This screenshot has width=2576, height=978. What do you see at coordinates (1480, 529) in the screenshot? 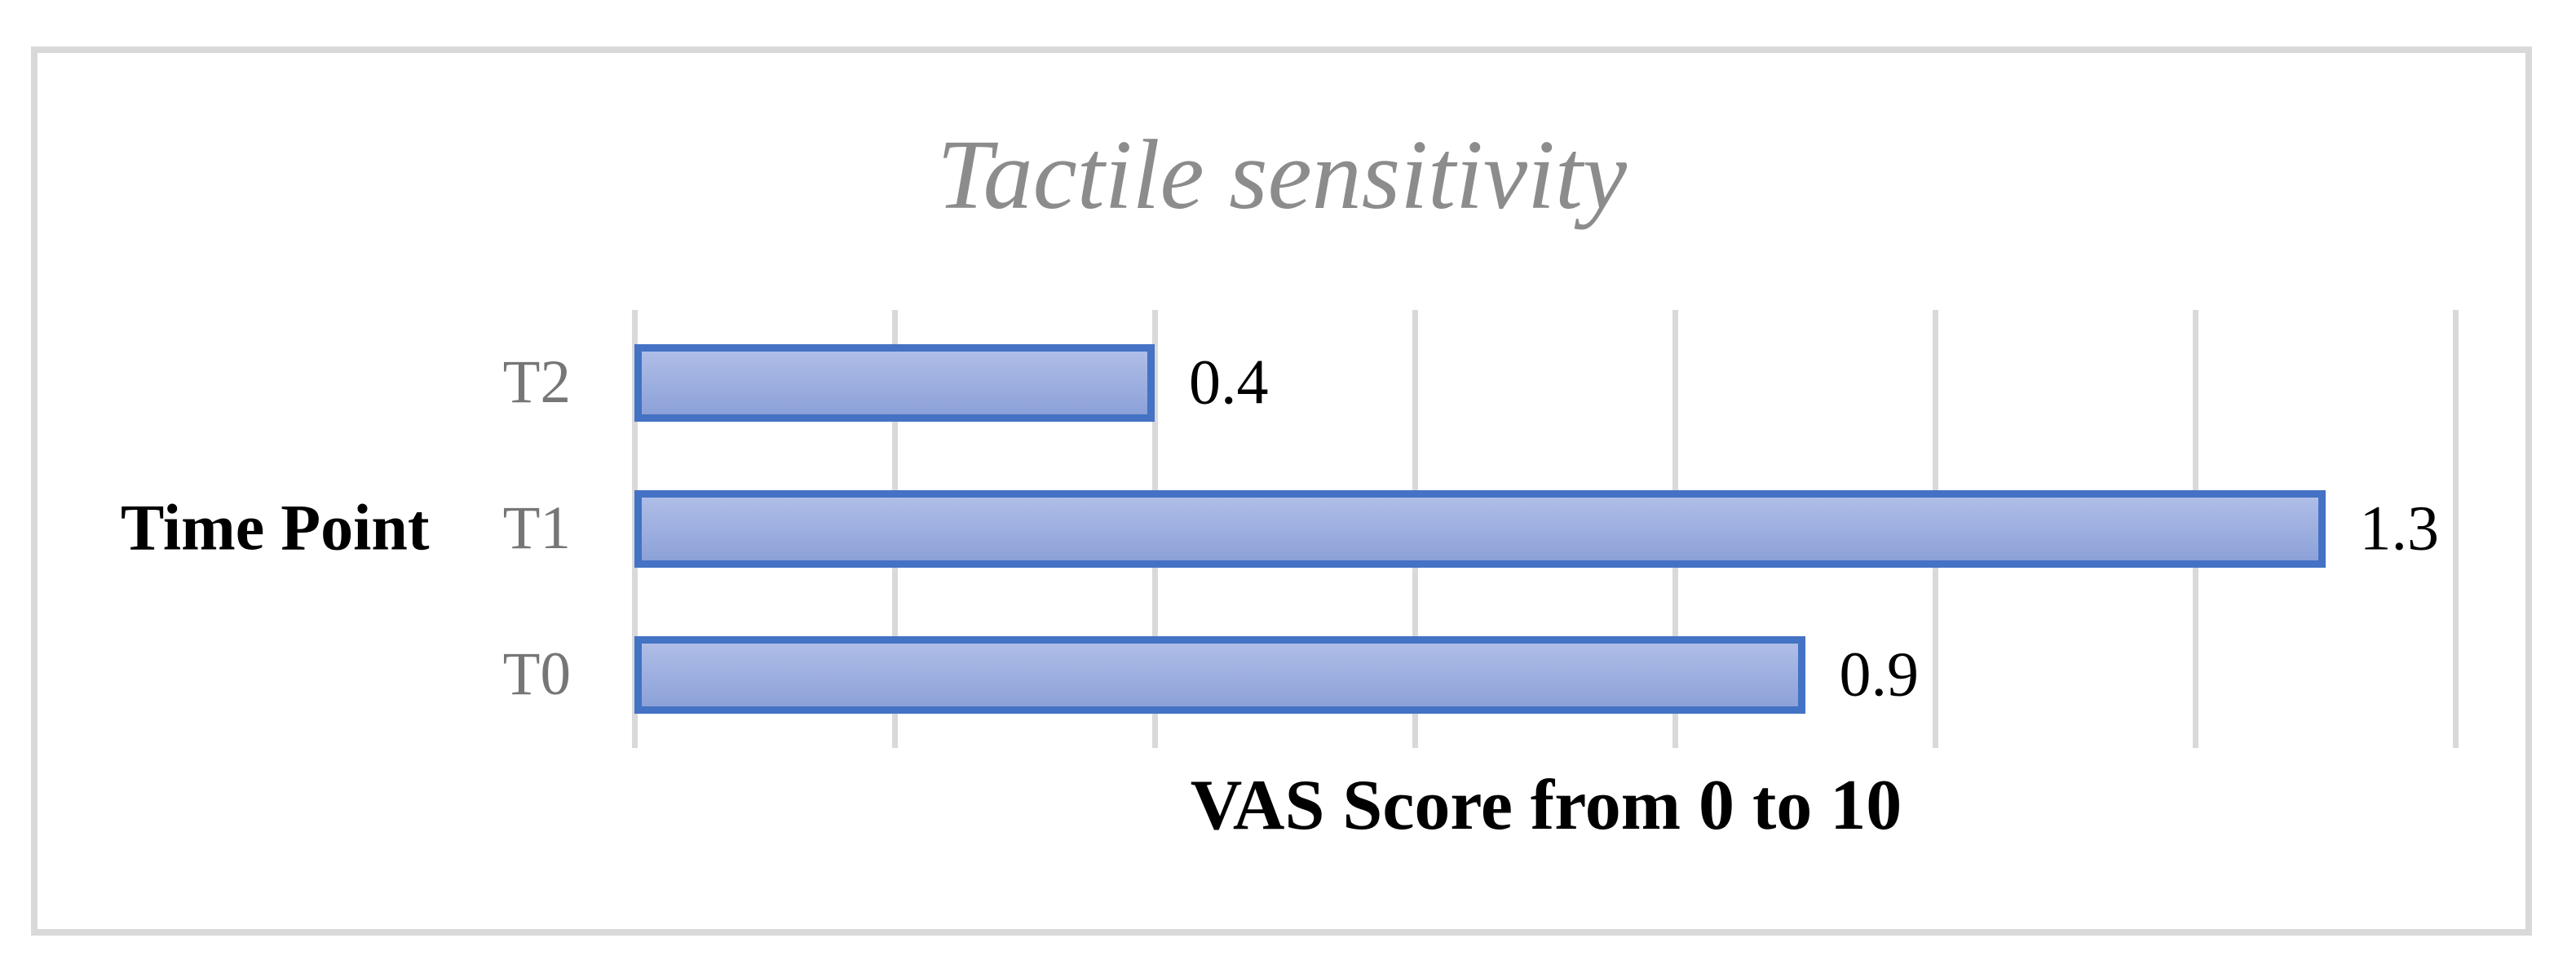
I see `bar-T1` at bounding box center [1480, 529].